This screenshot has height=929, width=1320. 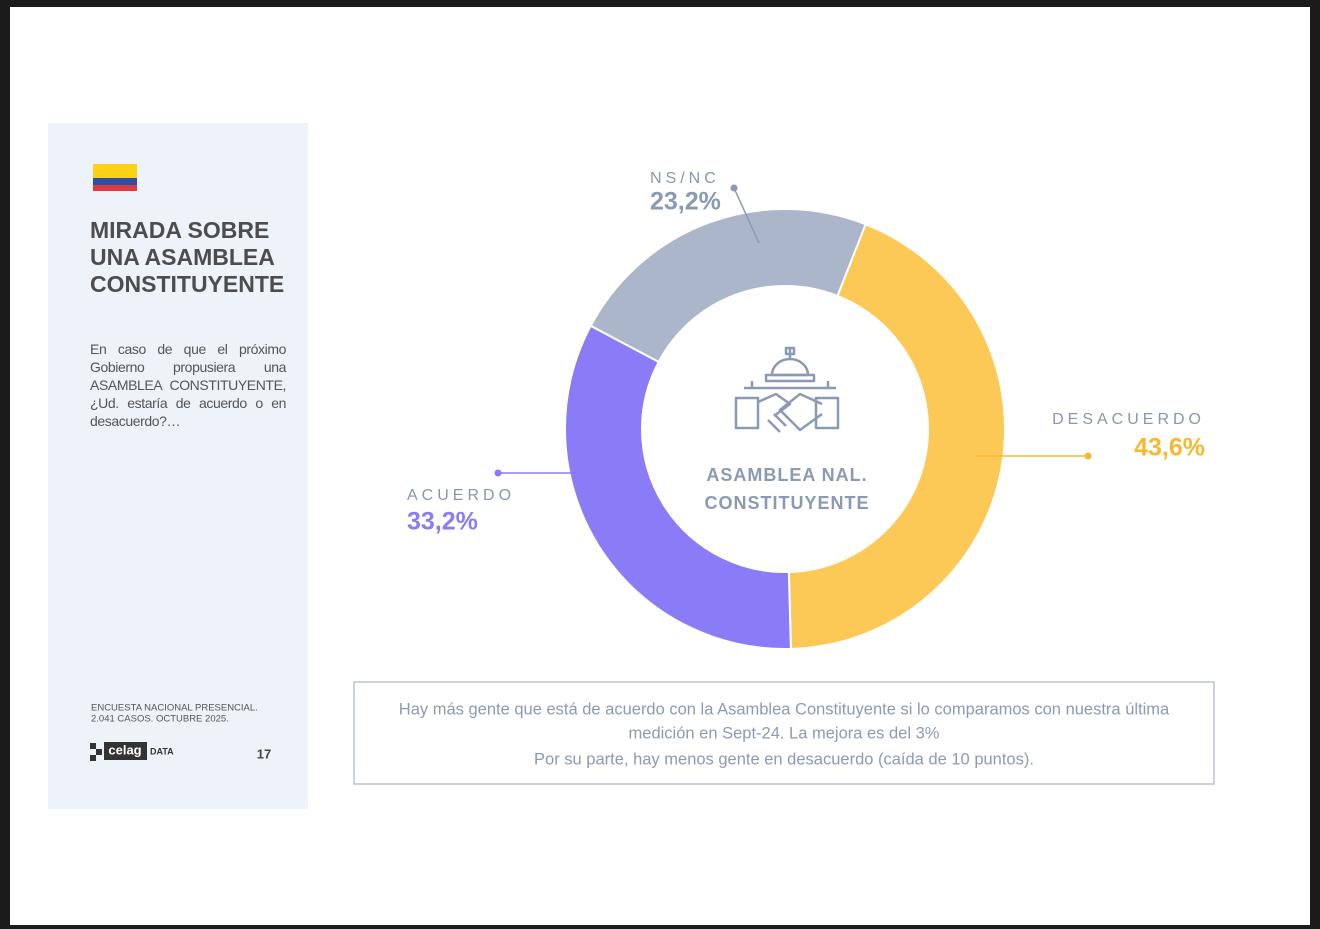 I want to click on logo-suffix: DATA, so click(x=162, y=751).